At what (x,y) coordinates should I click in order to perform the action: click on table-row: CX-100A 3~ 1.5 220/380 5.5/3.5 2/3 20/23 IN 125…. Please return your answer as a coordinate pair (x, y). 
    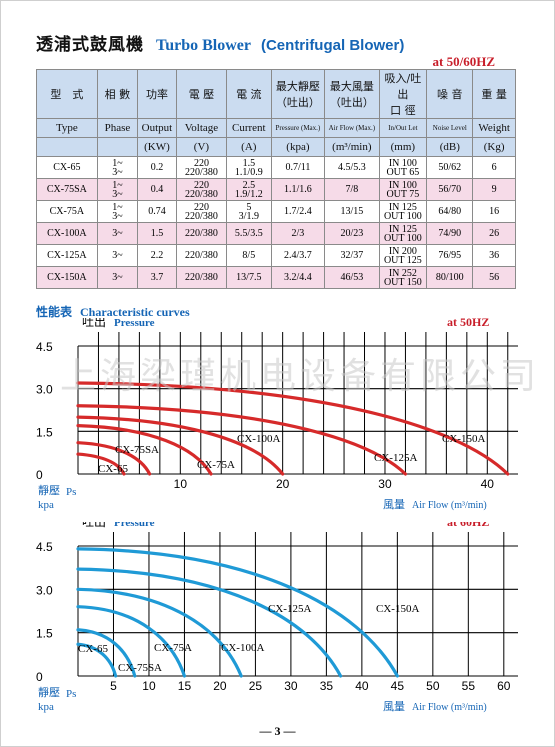
    Looking at the image, I should click on (276, 233).